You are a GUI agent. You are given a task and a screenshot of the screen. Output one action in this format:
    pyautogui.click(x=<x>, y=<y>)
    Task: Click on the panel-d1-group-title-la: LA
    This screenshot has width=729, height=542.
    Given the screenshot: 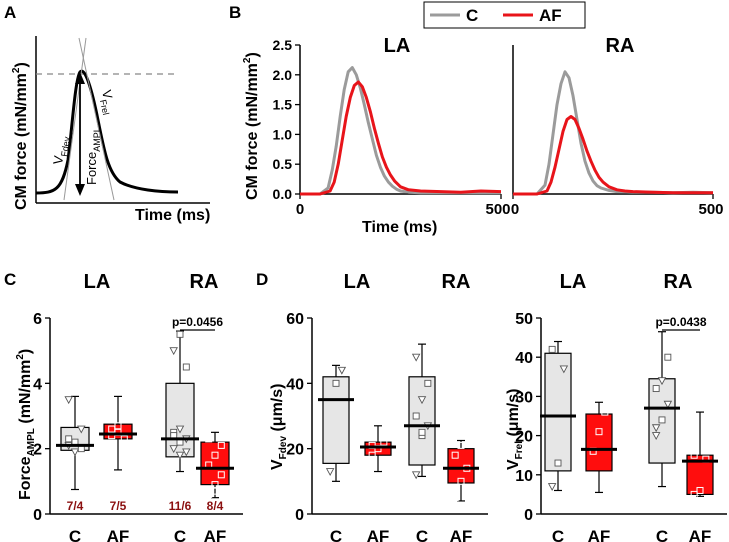 What is the action you would take?
    pyautogui.click(x=357, y=282)
    